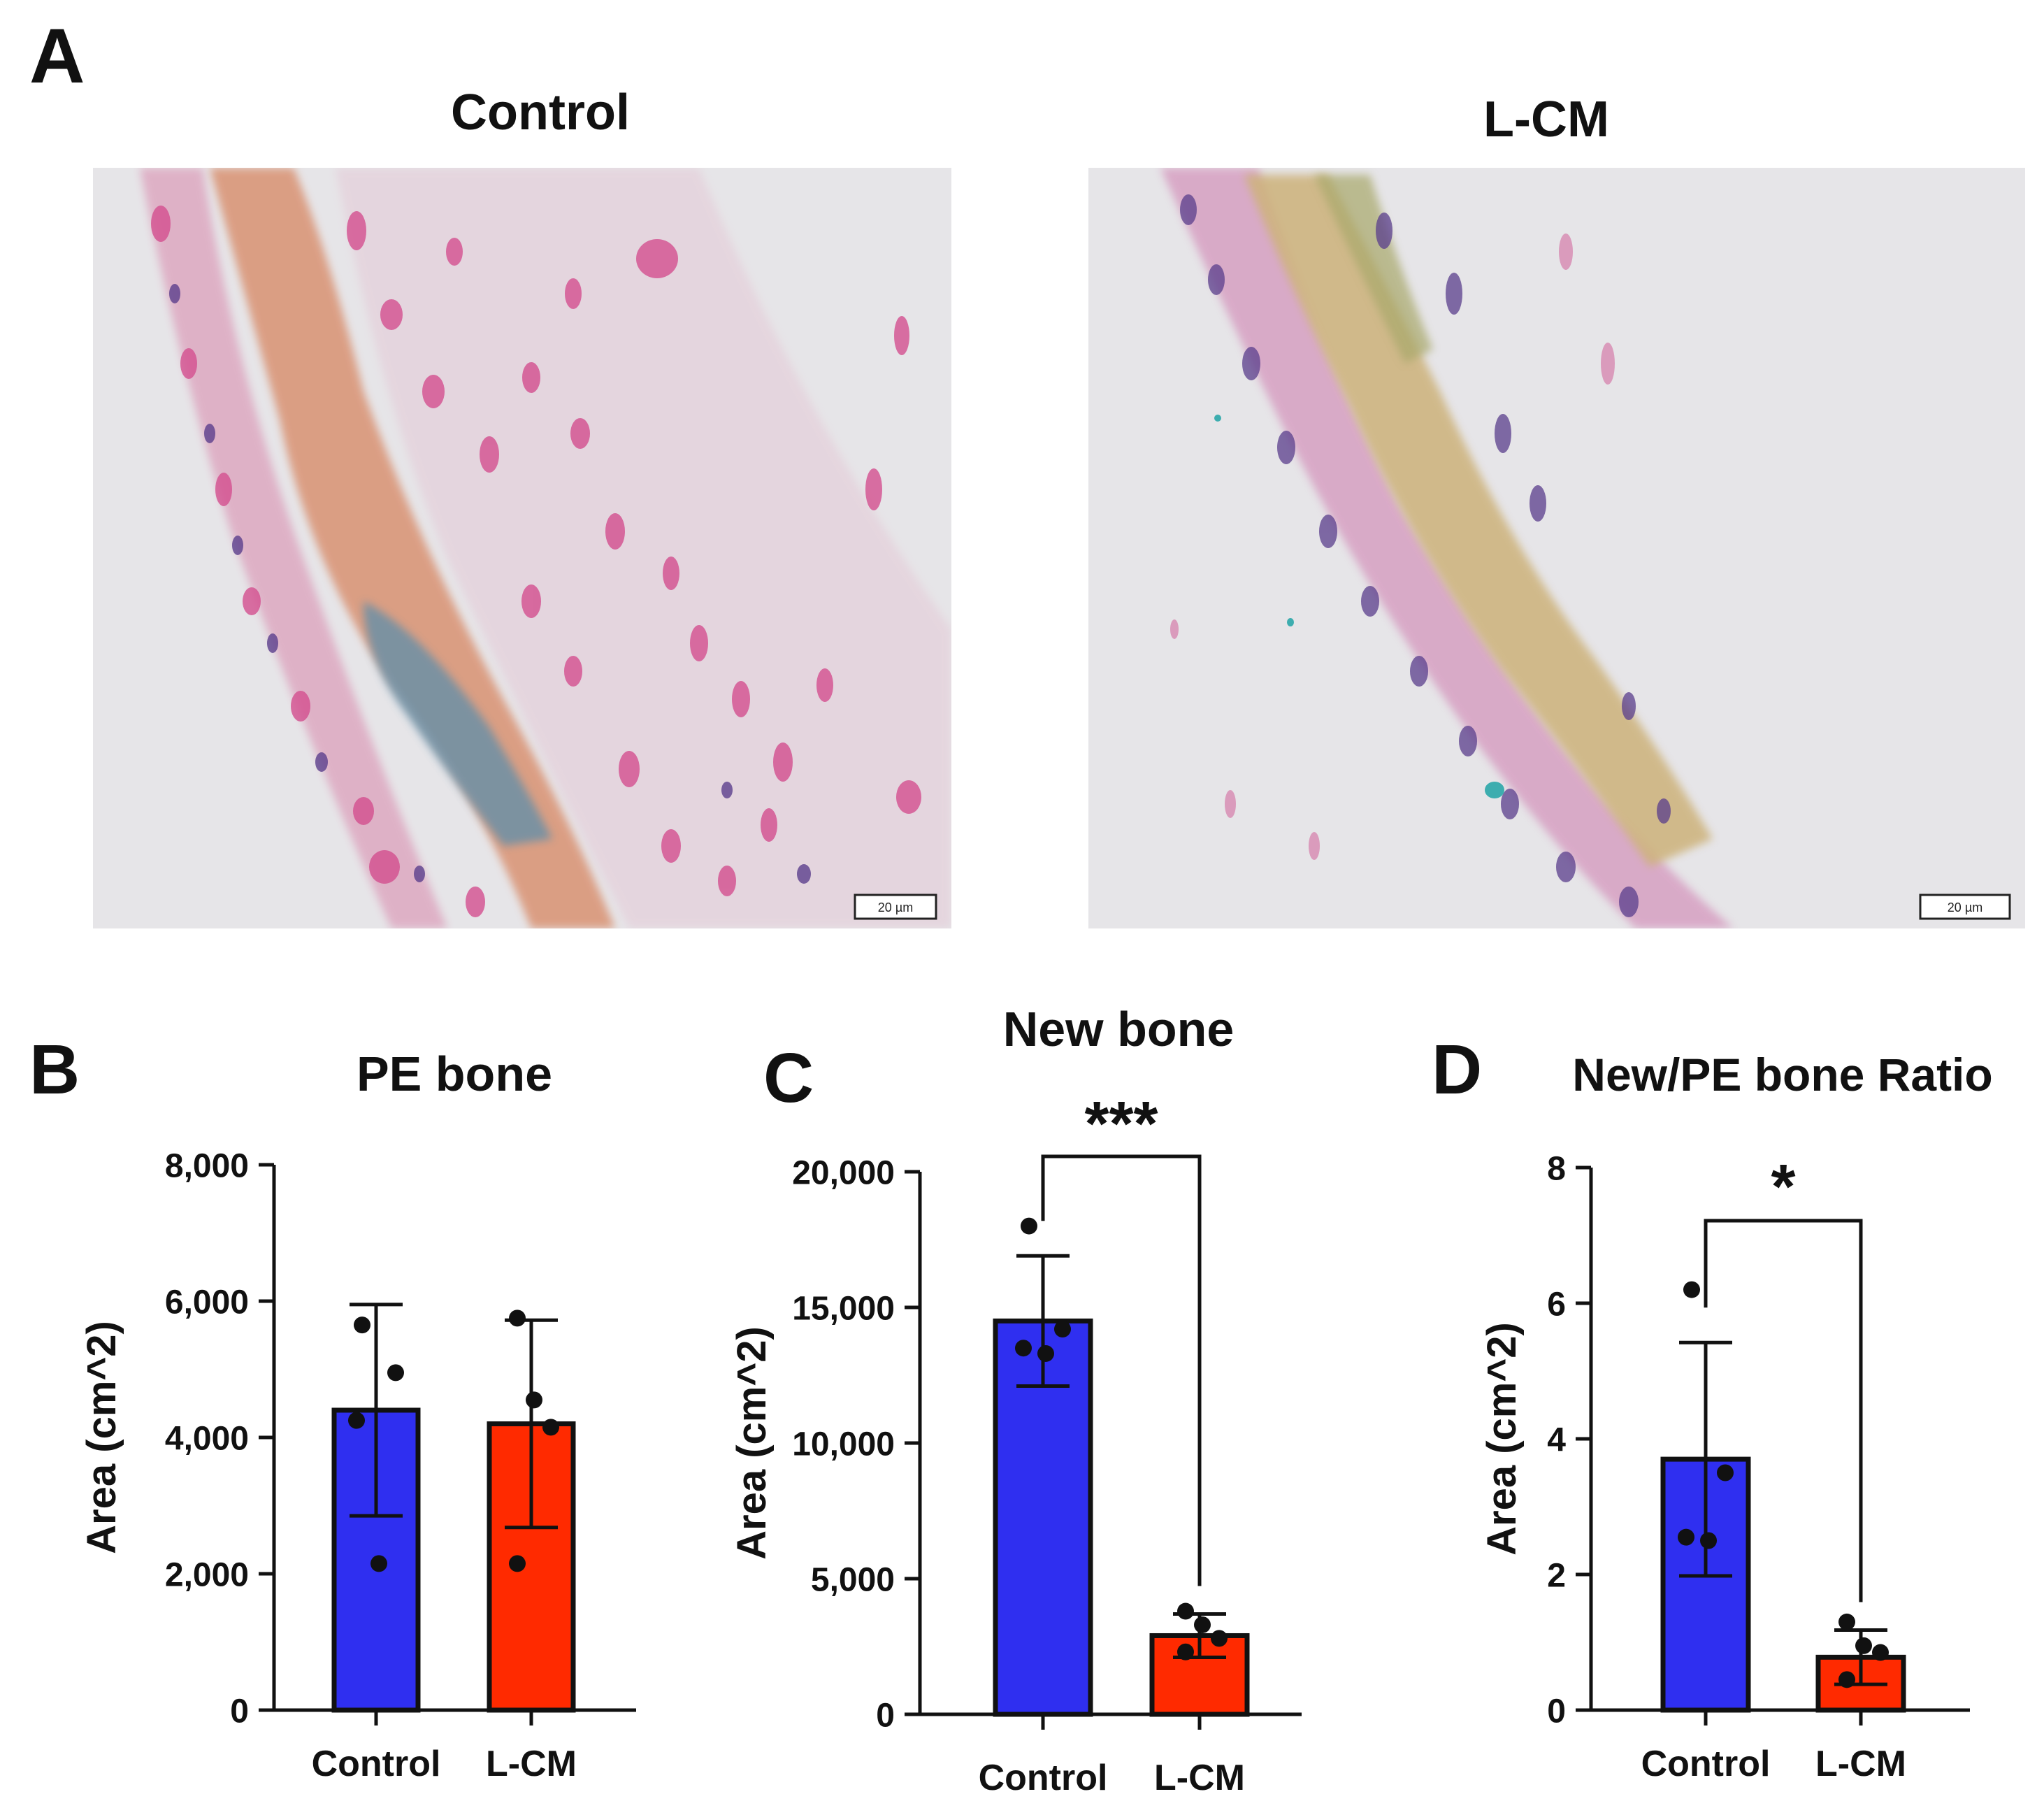  Describe the element at coordinates (1546, 120) in the screenshot. I see `image-title-lcm: L-CM` at that location.